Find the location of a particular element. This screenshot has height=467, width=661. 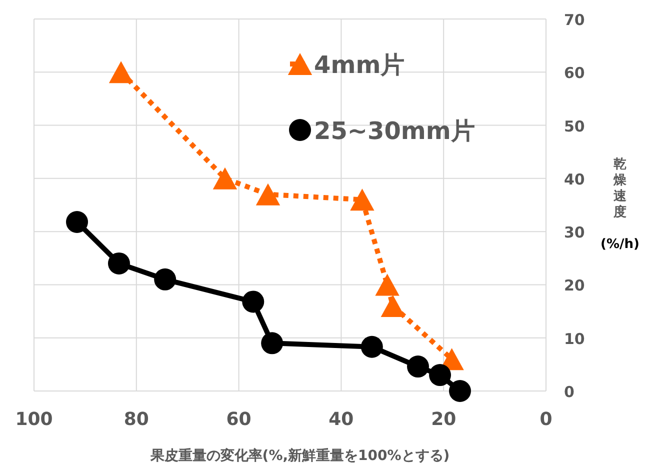

y-tick-label: 0 is located at coordinates (569, 392).